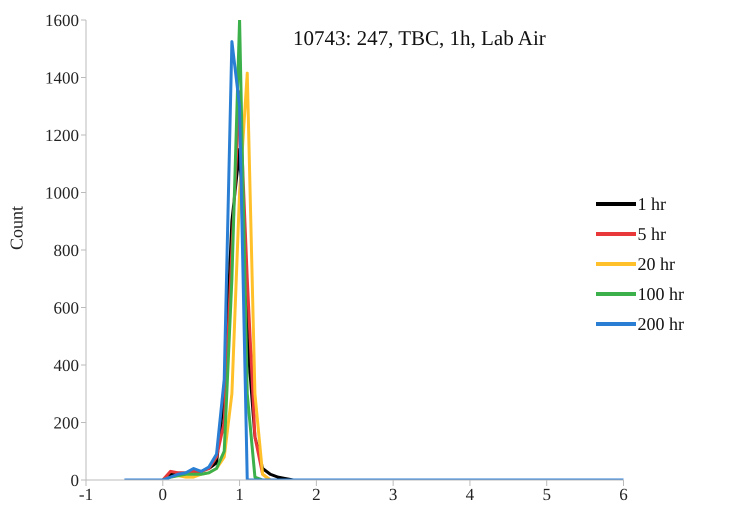 The width and height of the screenshot is (734, 532). What do you see at coordinates (74, 480) in the screenshot?
I see `y-tick-label: 0` at bounding box center [74, 480].